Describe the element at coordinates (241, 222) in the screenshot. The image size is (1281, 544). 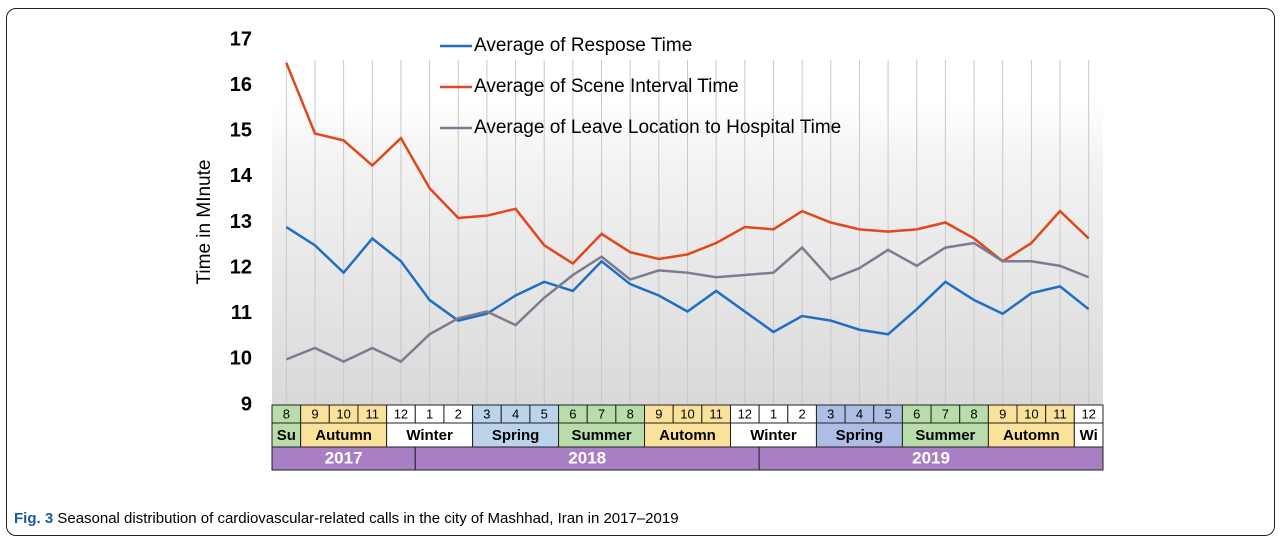
I see `y-tick-label: 13` at that location.